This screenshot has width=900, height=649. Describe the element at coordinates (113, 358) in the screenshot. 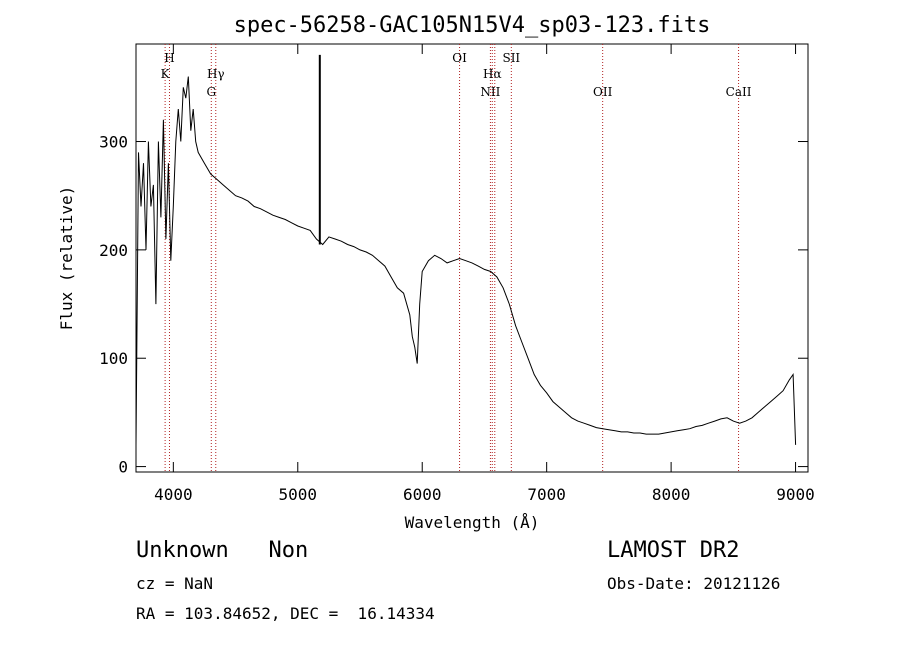

I see `y-tick-label-1: 100` at that location.